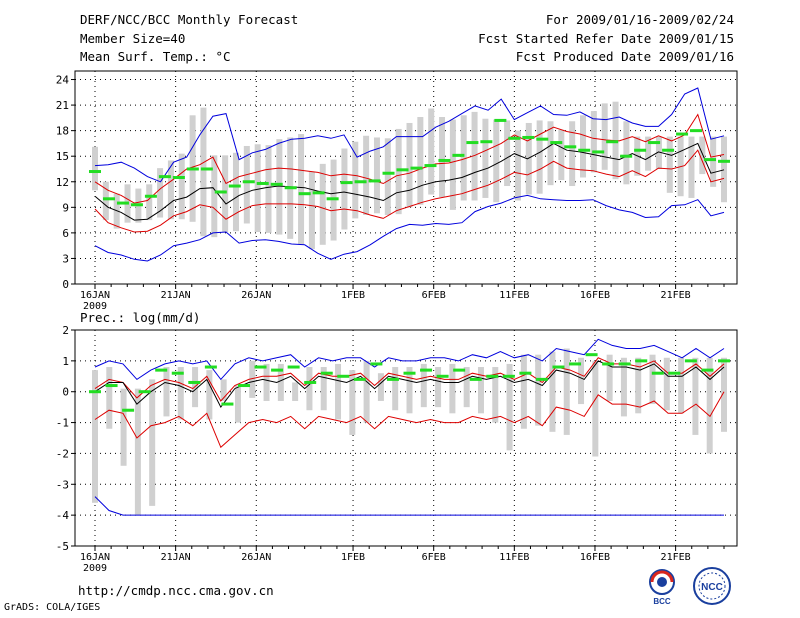  Describe the element at coordinates (256, 295) in the screenshot. I see `x-tick-label: 26JAN` at that location.